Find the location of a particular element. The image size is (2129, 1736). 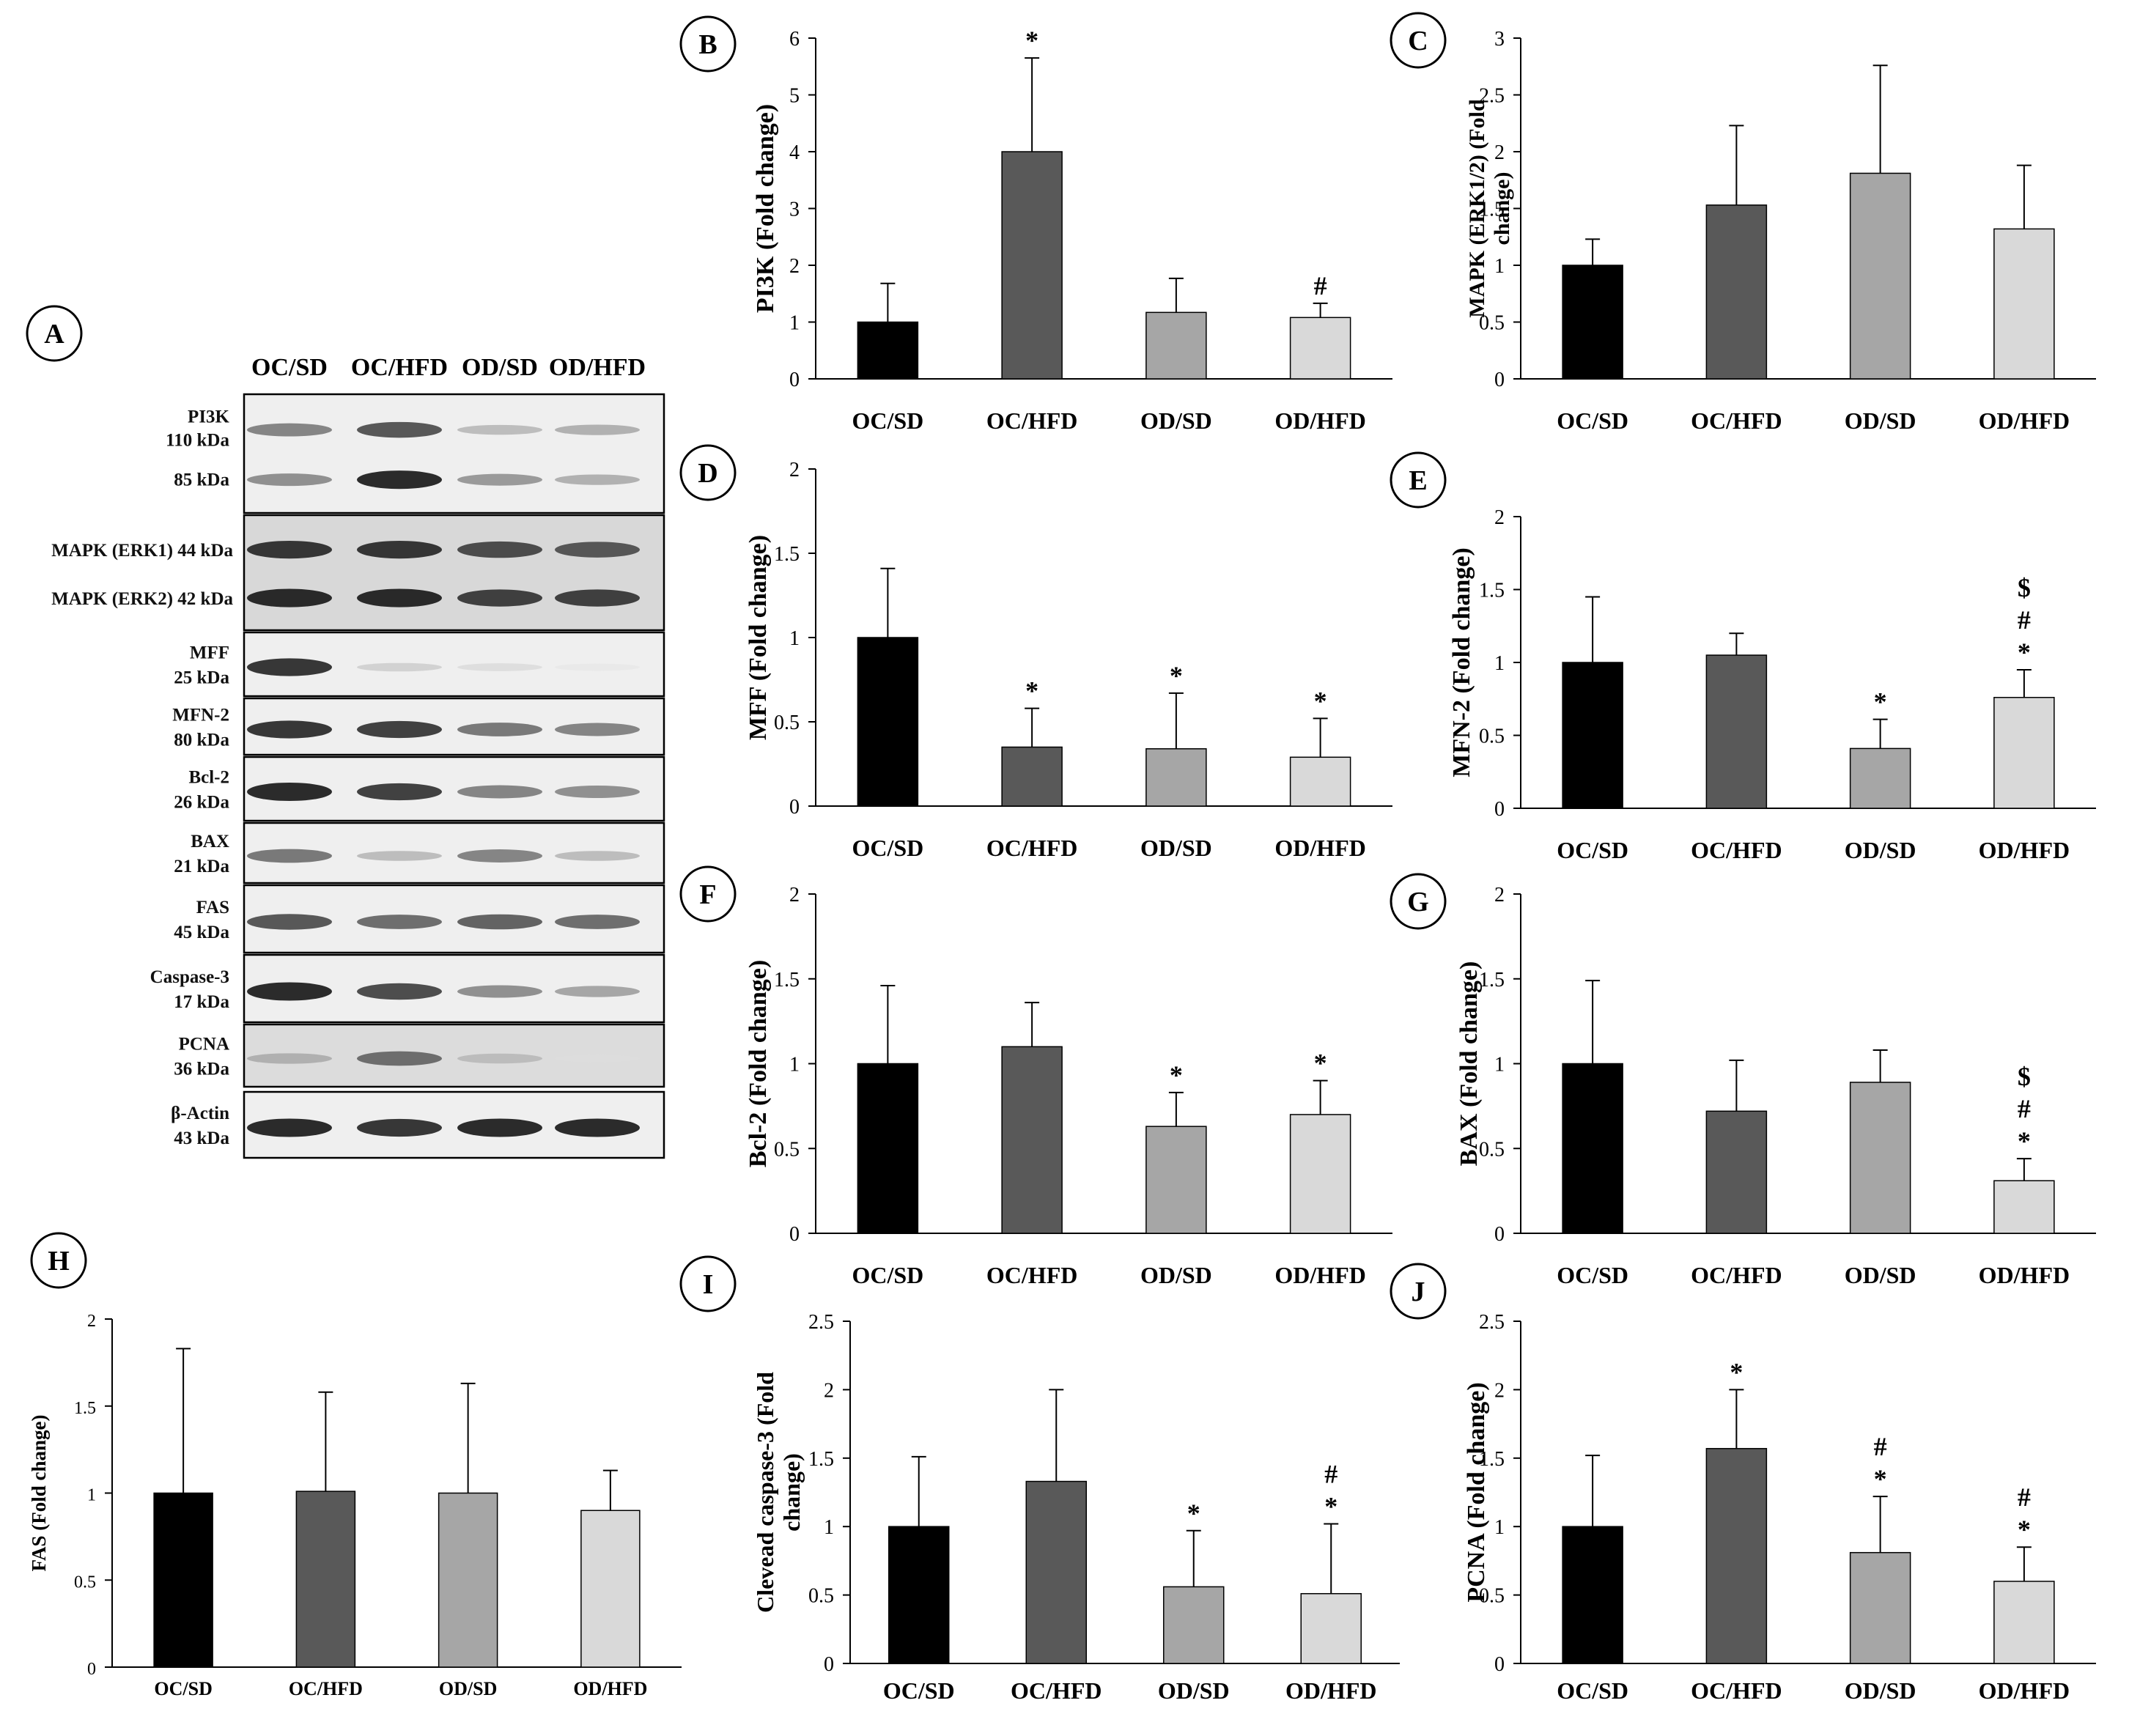

y-tick-label-f-3: 1.5 is located at coordinates (787, 980).